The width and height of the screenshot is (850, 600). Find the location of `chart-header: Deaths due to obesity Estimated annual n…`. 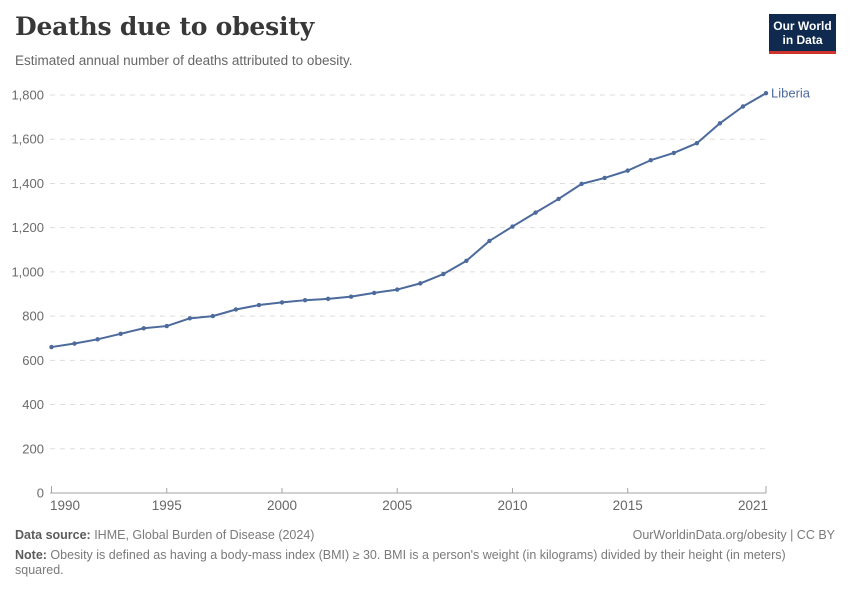

chart-header: Deaths due to obesity Estimated annual n… is located at coordinates (425, 40).